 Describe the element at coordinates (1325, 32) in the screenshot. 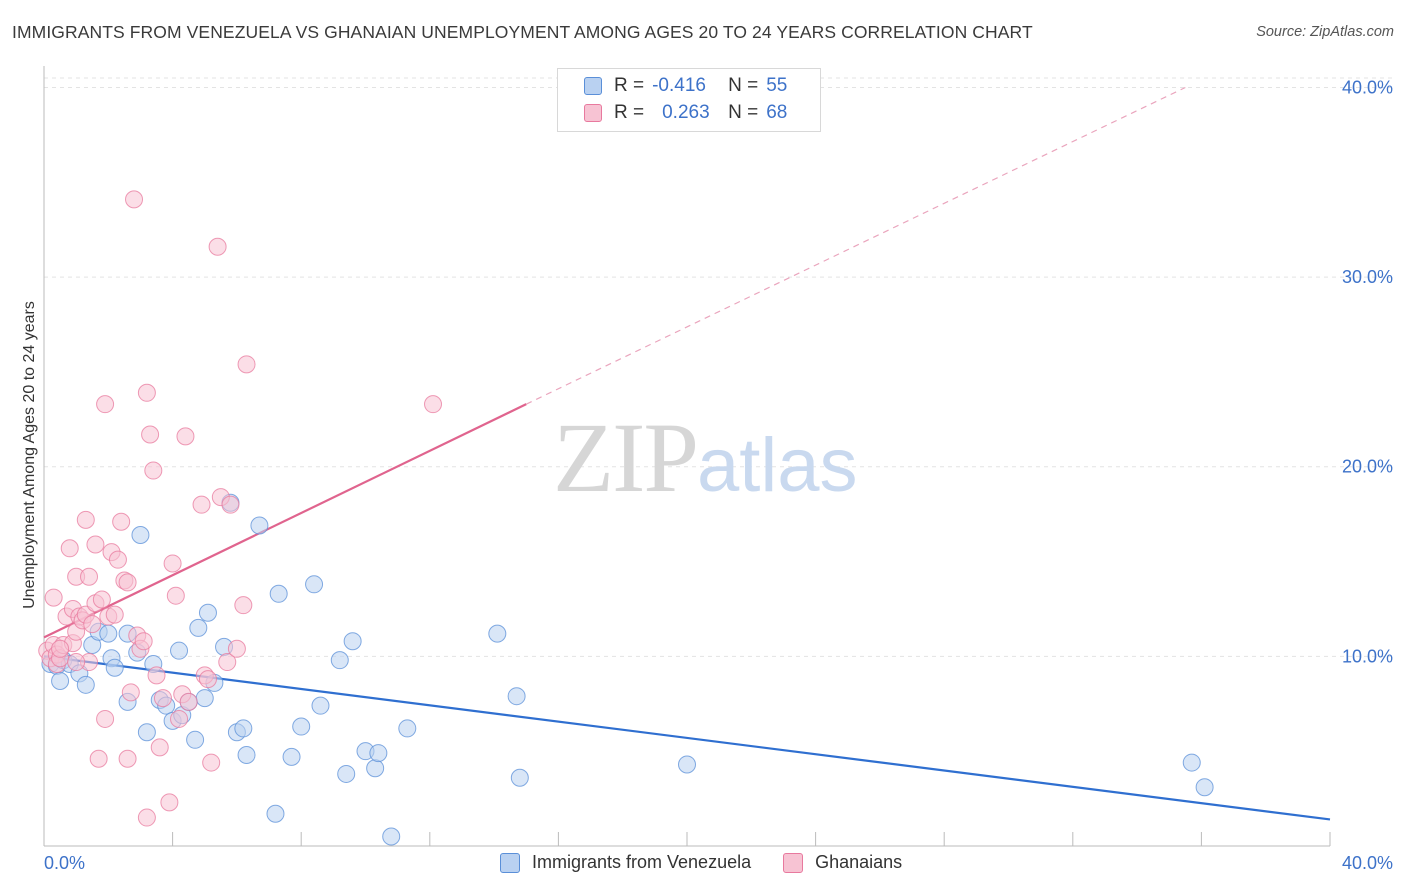

I see `source-note: Source: ZipAtlas.com` at that location.